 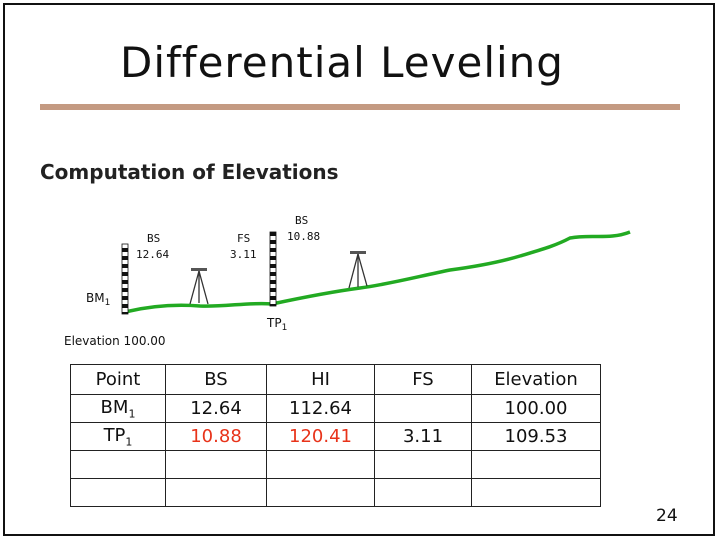 What do you see at coordinates (152, 254) in the screenshot?
I see `bs1-value: 12.64` at bounding box center [152, 254].